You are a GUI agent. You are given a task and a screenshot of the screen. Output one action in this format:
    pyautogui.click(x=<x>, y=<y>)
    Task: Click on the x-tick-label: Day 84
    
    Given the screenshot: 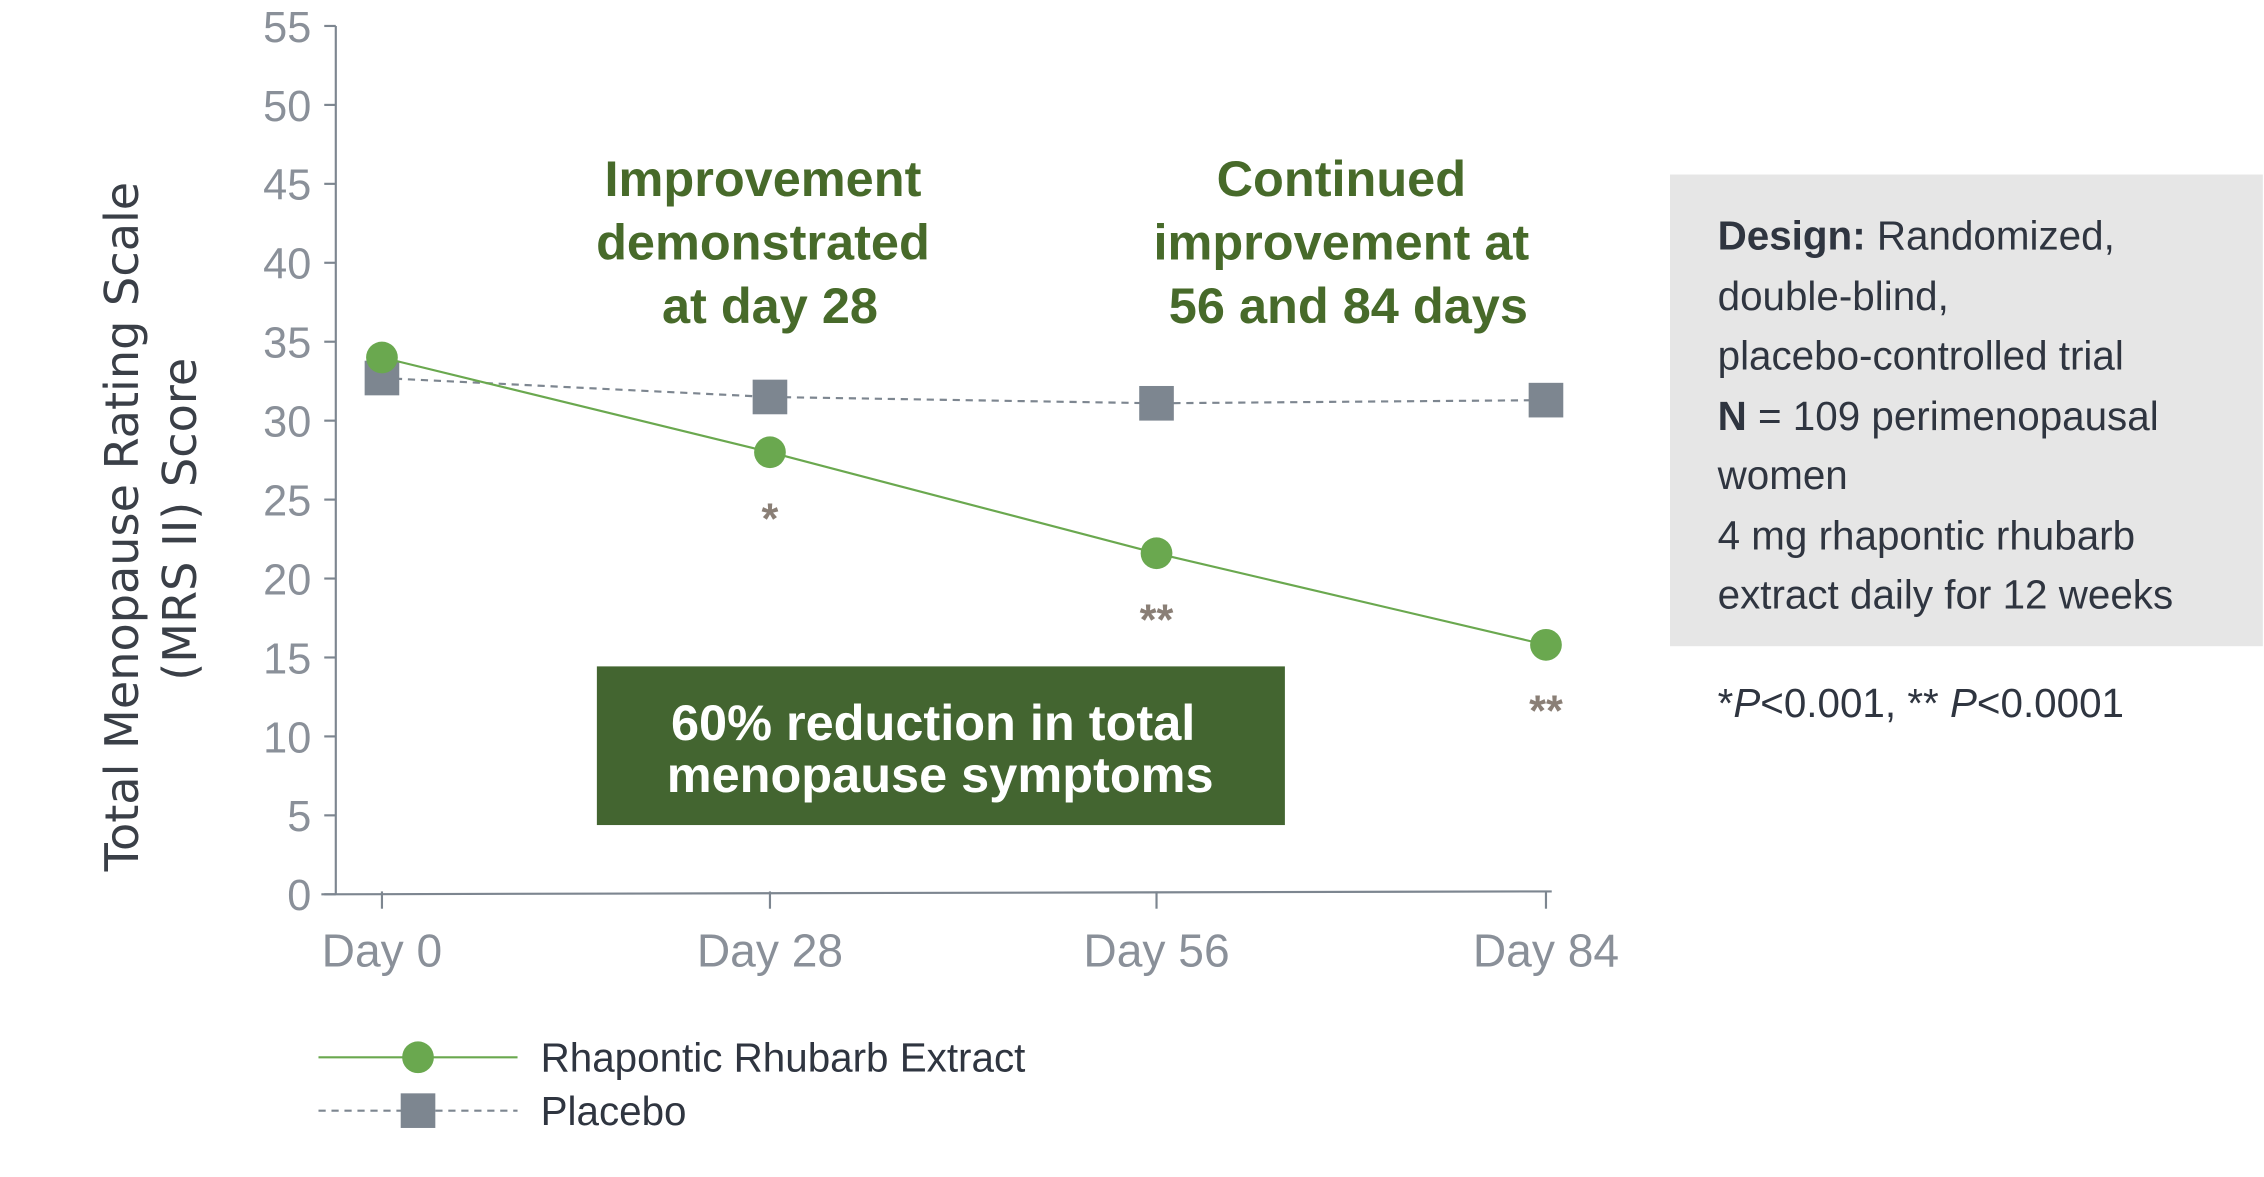 What is the action you would take?
    pyautogui.click(x=1546, y=950)
    